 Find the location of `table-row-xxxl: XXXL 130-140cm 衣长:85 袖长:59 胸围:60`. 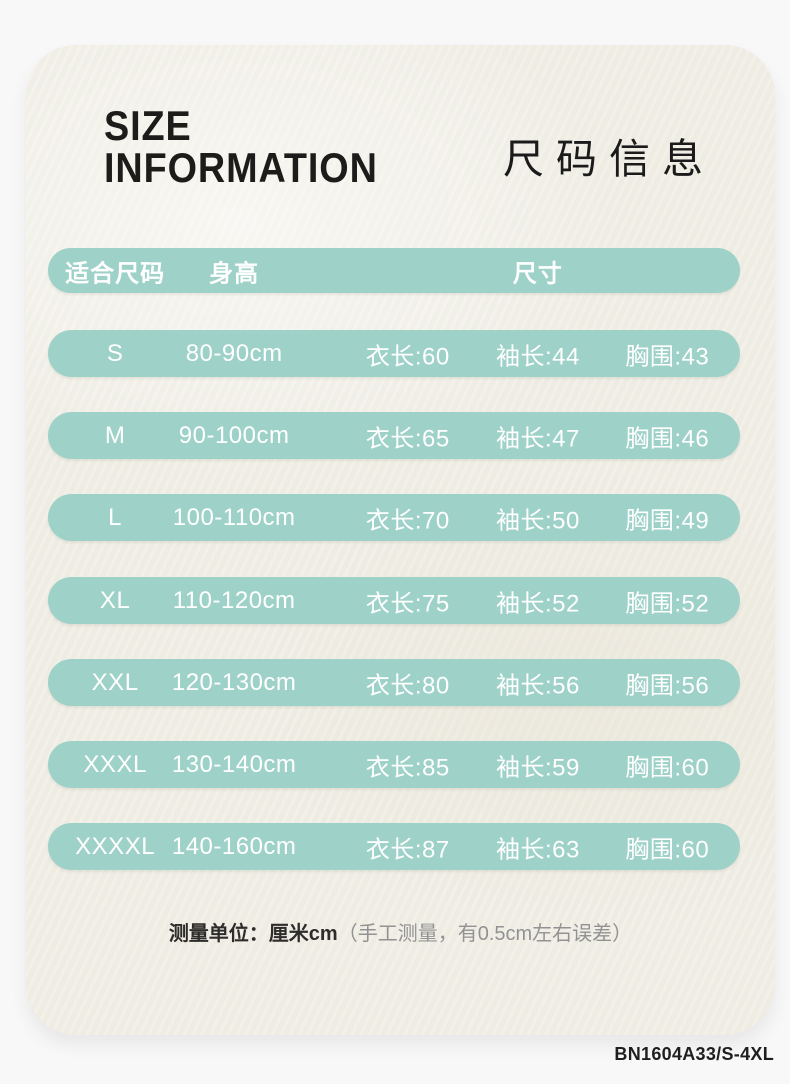

table-row-xxxl: XXXL 130-140cm 衣长:85 袖长:59 胸围:60 is located at coordinates (394, 764).